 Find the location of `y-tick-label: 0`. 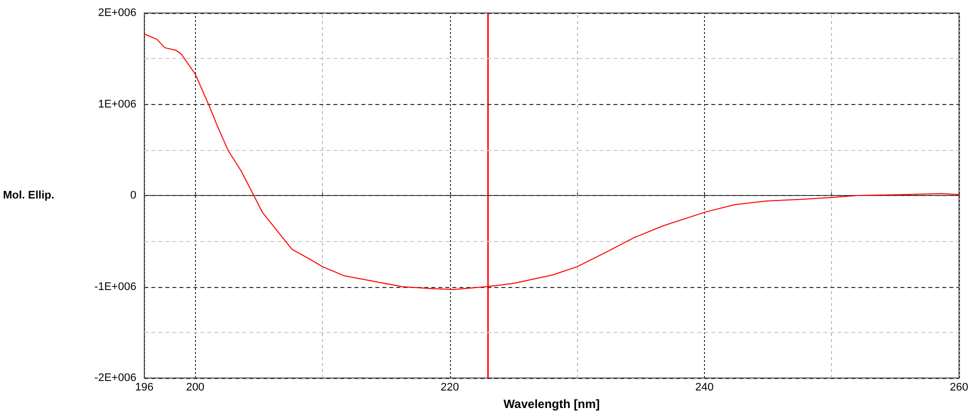

y-tick-label: 0 is located at coordinates (133, 196).